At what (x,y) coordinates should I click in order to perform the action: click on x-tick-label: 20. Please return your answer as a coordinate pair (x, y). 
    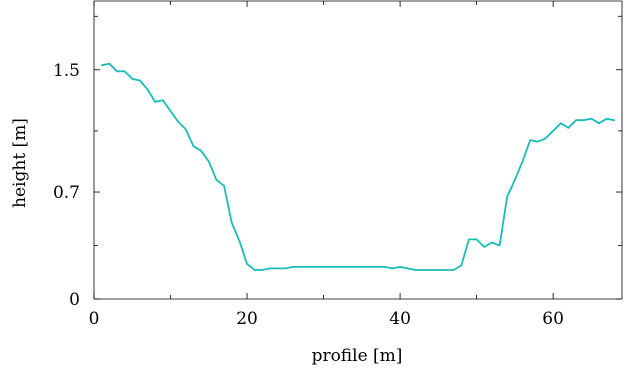
    Looking at the image, I should click on (247, 319).